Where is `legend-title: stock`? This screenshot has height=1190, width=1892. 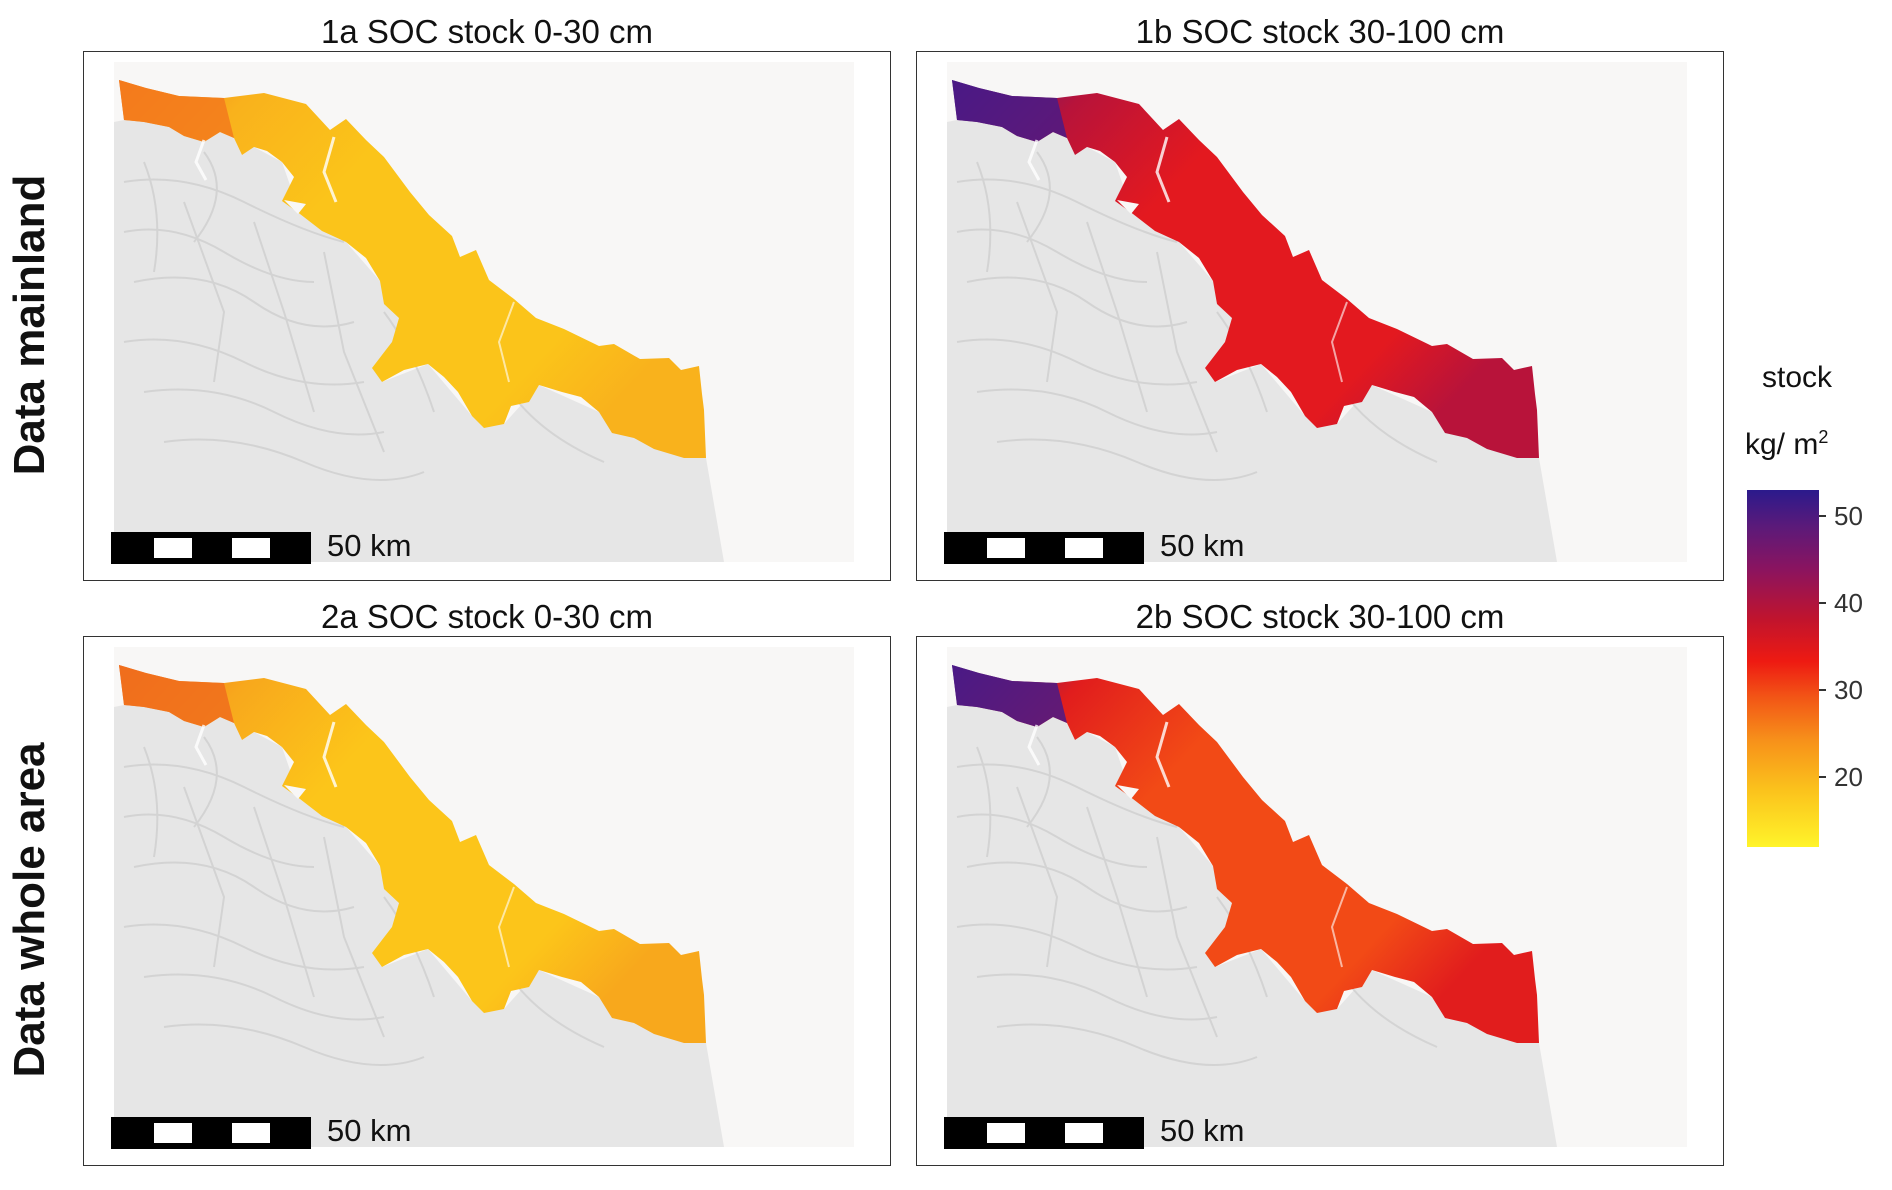
legend-title: stock is located at coordinates (1797, 377).